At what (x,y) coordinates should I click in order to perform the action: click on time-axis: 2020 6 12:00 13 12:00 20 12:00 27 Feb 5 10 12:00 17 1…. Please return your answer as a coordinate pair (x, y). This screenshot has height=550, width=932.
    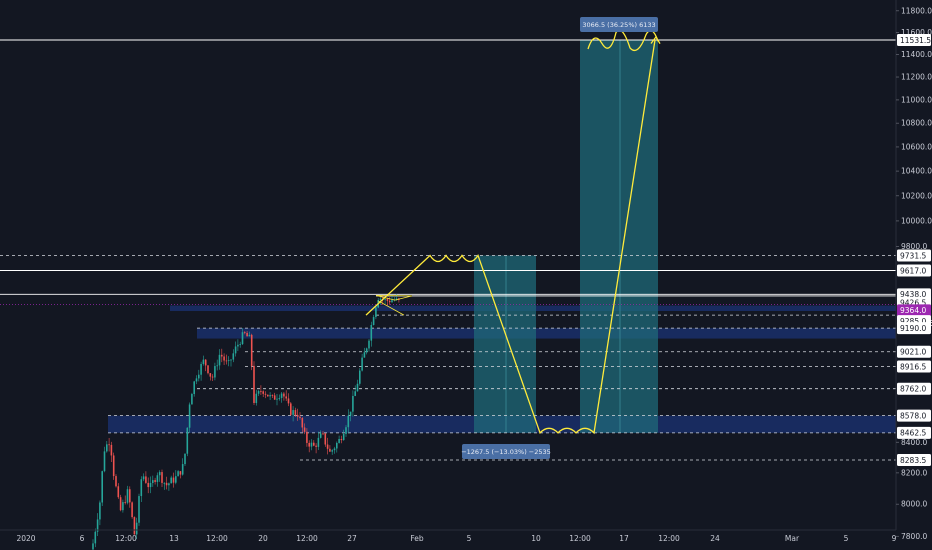
    Looking at the image, I should click on (448, 536).